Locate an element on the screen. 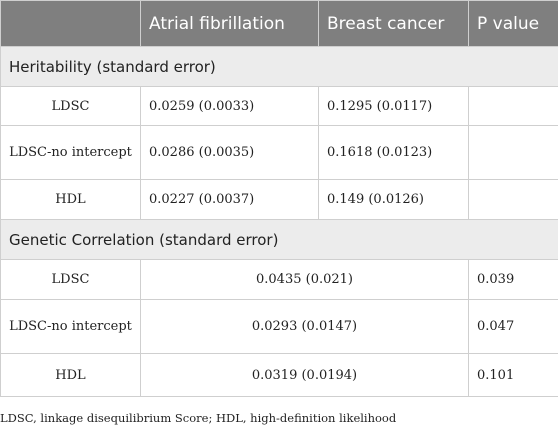 Image resolution: width=558 pixels, height=429 pixels. p-value: 0.047 is located at coordinates (513, 326).